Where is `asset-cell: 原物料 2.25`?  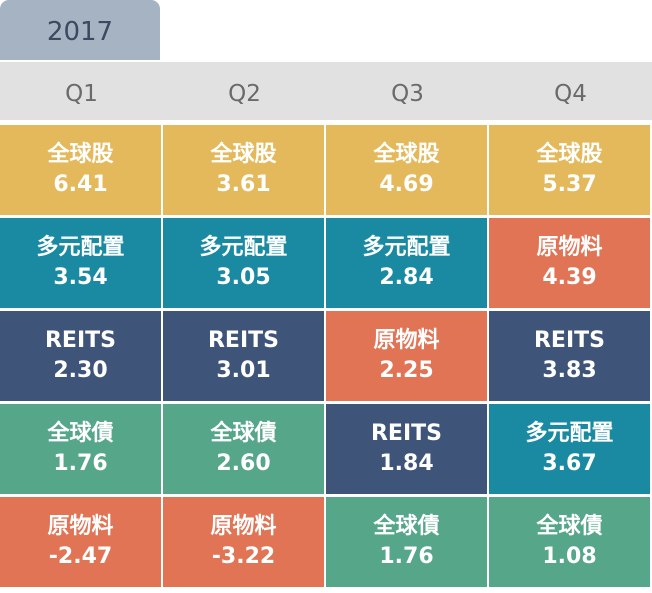
asset-cell: 原物料 2.25 is located at coordinates (406, 356).